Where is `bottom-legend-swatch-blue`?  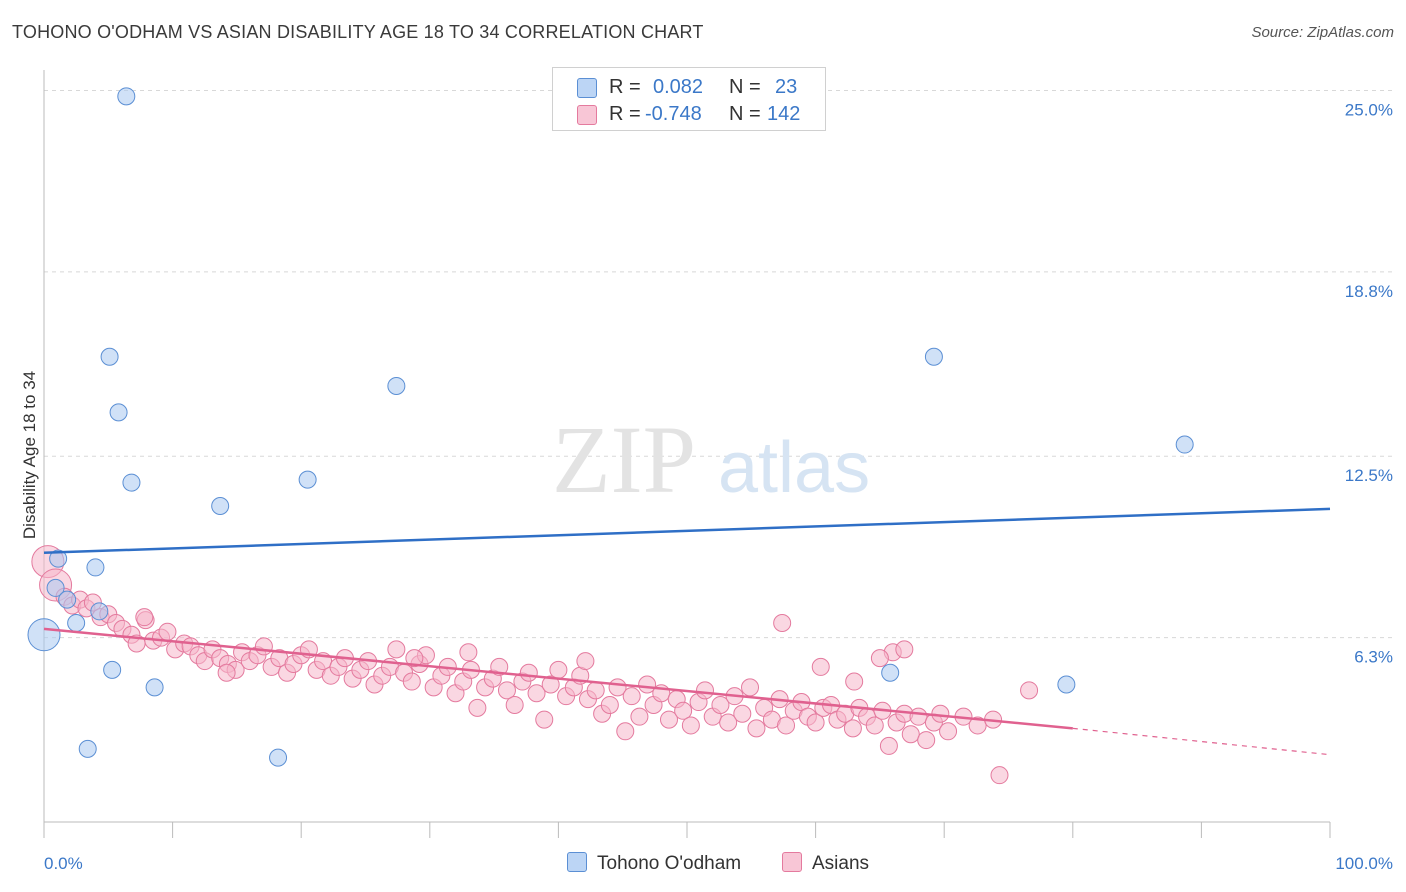 bottom-legend-swatch-blue is located at coordinates (577, 862).